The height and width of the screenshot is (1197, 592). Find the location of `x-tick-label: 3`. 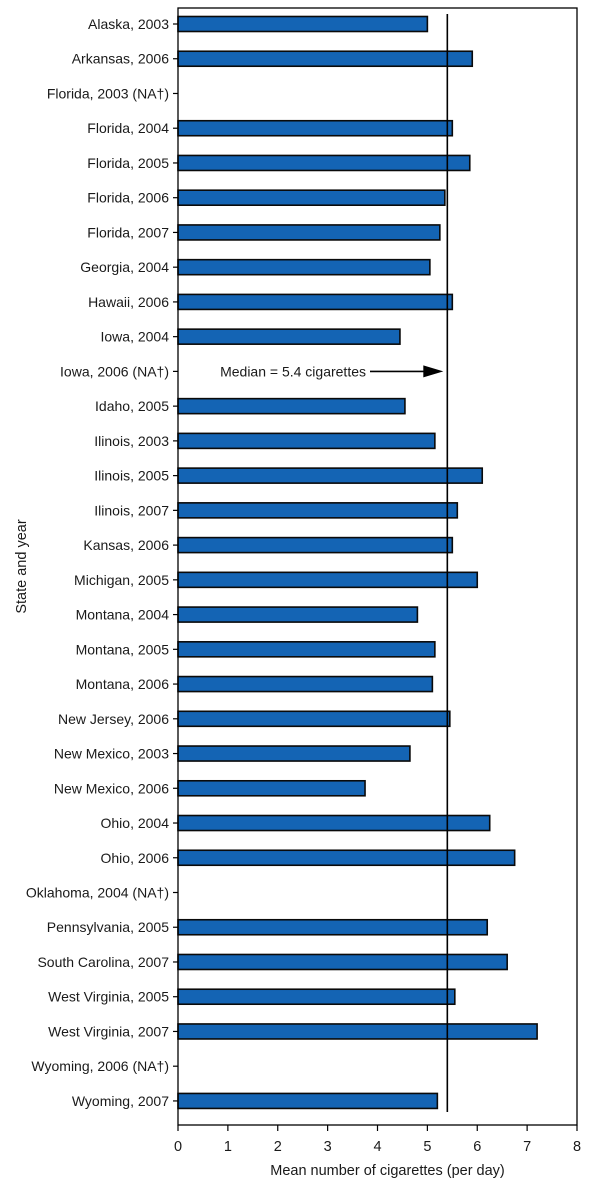

x-tick-label: 3 is located at coordinates (328, 1147).